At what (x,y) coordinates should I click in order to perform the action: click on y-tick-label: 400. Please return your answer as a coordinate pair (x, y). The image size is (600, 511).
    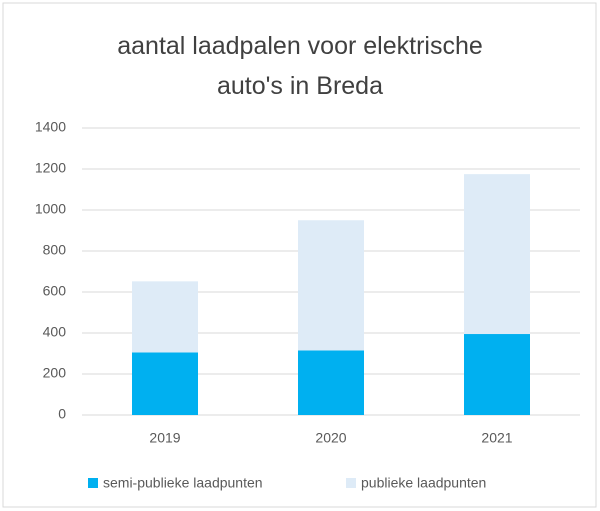
    Looking at the image, I should click on (55, 332).